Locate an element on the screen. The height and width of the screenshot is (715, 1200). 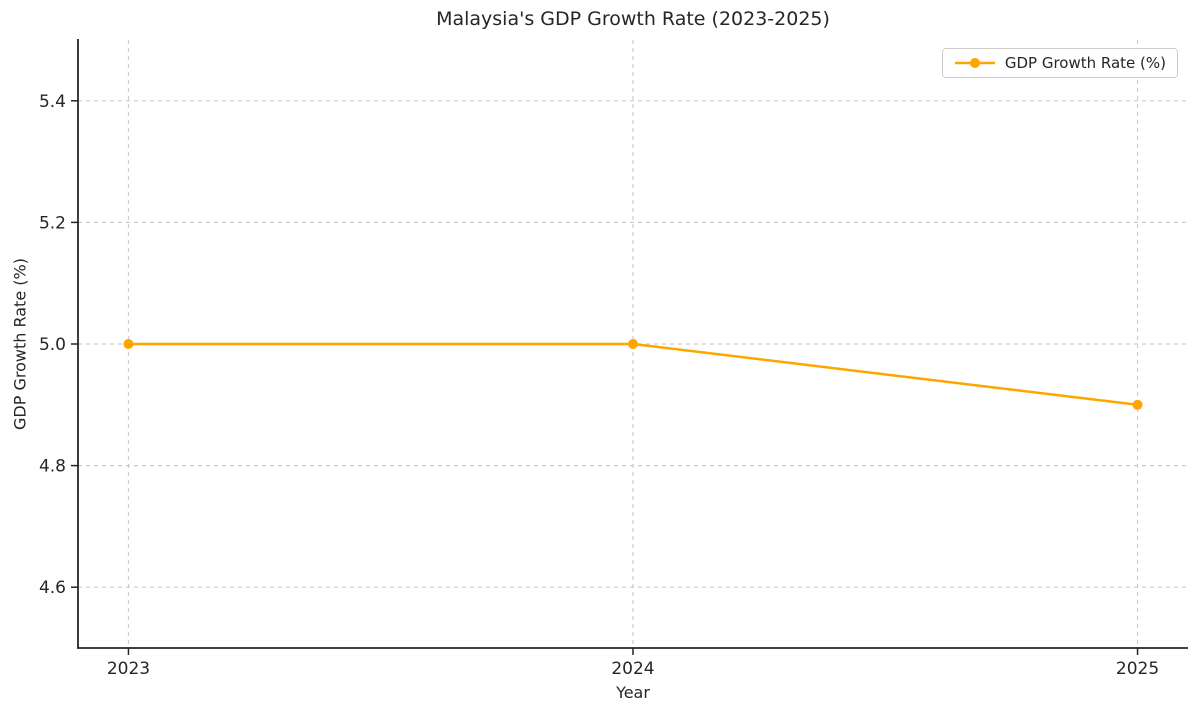
y-tick-label: 4.6 is located at coordinates (52, 588).